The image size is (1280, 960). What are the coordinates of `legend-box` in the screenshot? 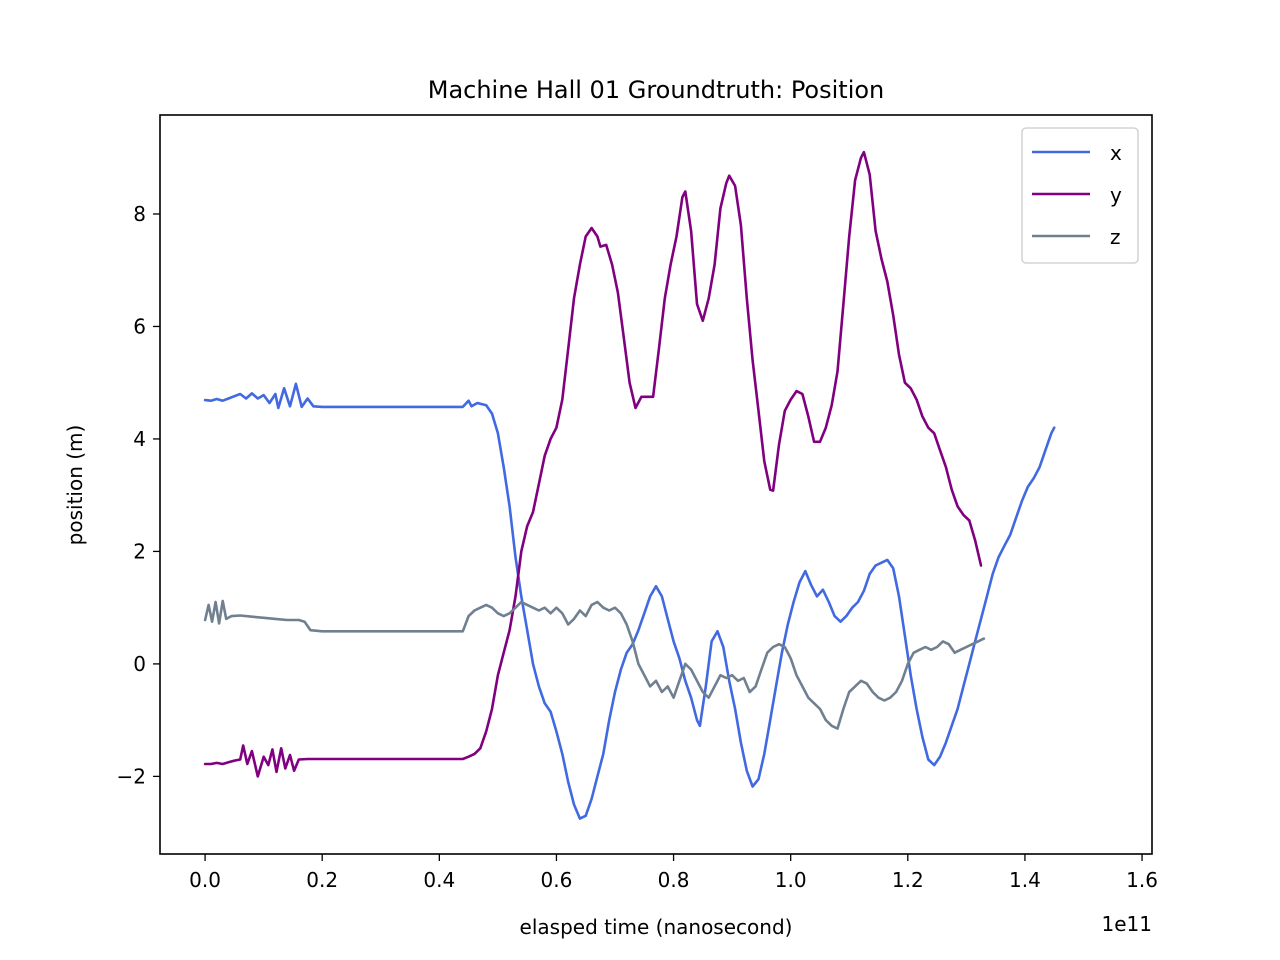 It's located at (1080, 195).